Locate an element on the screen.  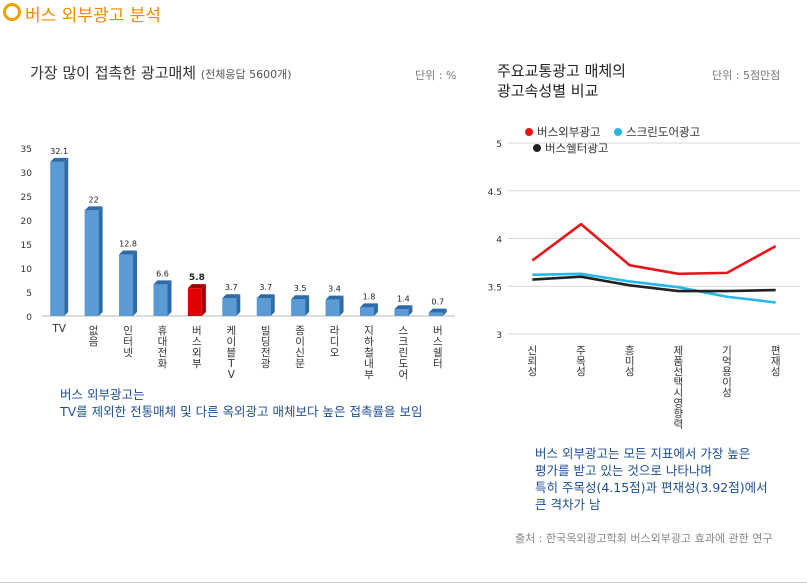
bottom-divider is located at coordinates (403, 582).